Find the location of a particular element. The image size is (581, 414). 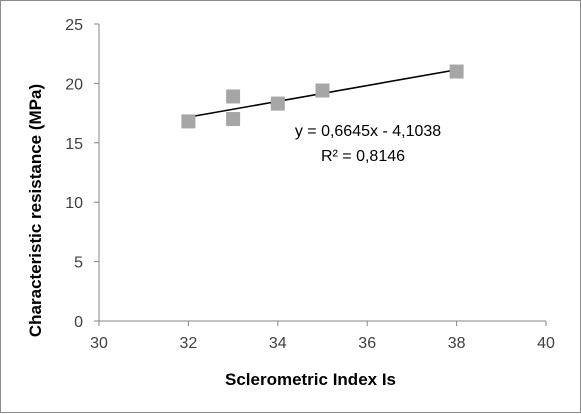

x-tick-labels: 30 32 34 36 38 40 is located at coordinates (322, 343).